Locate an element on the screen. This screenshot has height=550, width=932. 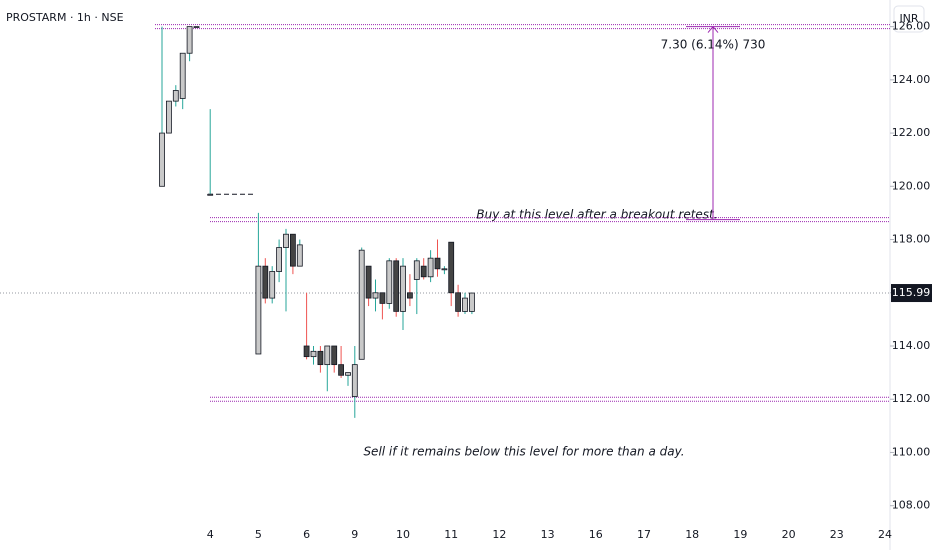
y-tick-label: 122.00 is located at coordinates (911, 132).